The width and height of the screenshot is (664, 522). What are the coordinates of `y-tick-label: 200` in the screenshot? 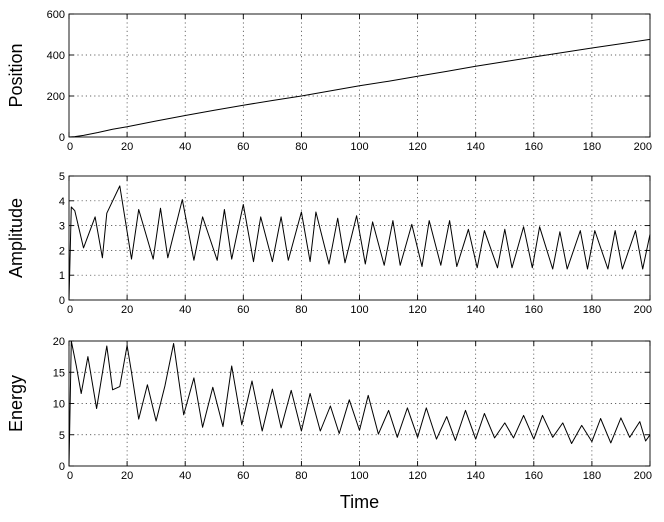 It's located at (56, 97).